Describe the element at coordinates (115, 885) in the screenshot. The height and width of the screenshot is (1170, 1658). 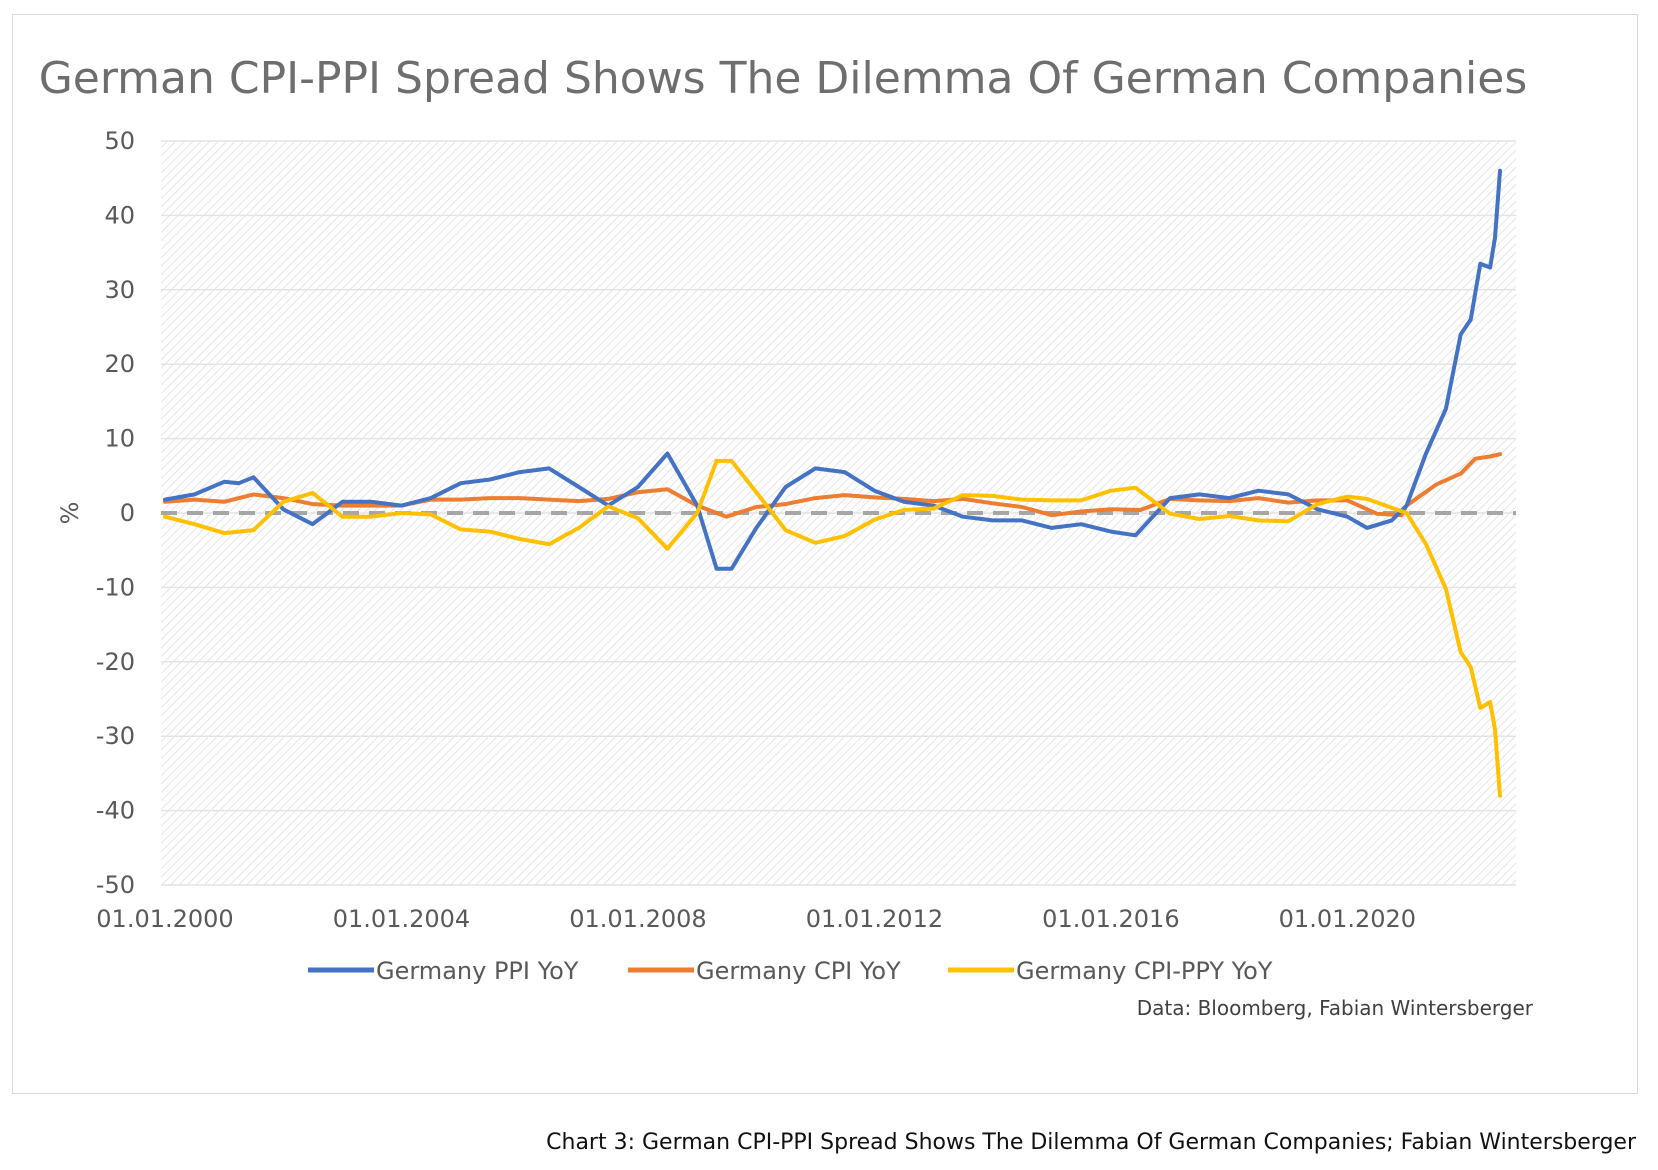
I see `y-tick-label: -50` at that location.